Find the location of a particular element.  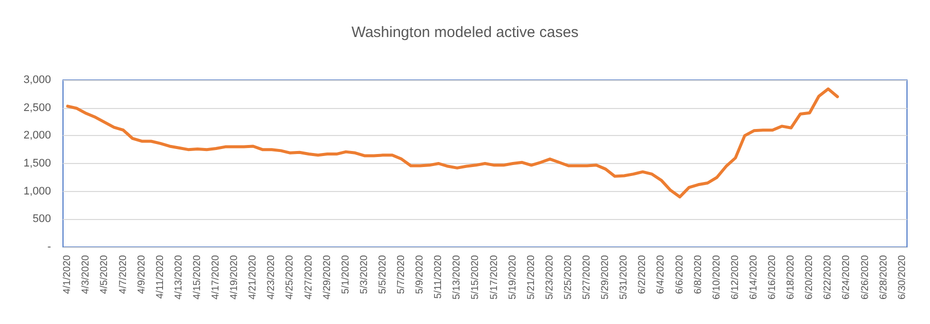

x-tick-label: 5/25/2020 is located at coordinates (568, 277).